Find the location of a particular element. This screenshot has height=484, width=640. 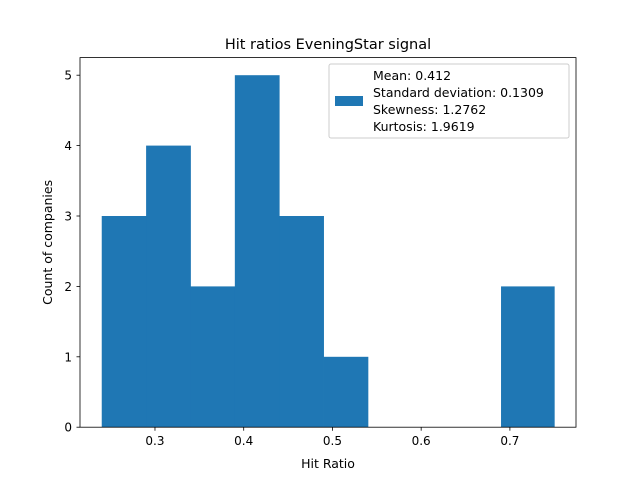

y-axis-ticks: 0 1 2 3 4 5 is located at coordinates (72, 252).